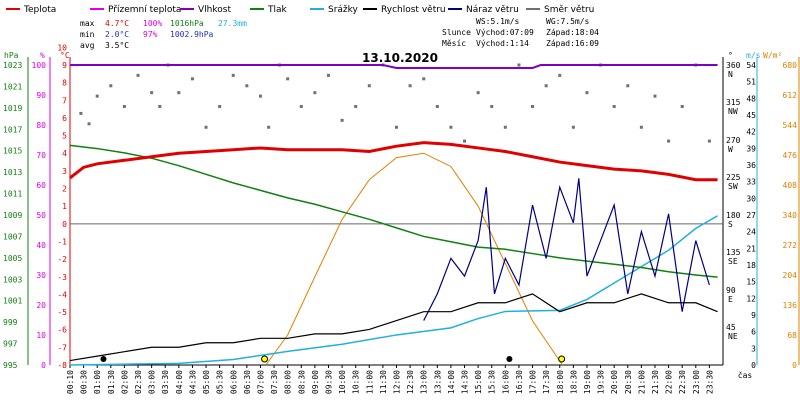 The image size is (800, 400). I want to click on radiation-tick: 612, so click(790, 95).